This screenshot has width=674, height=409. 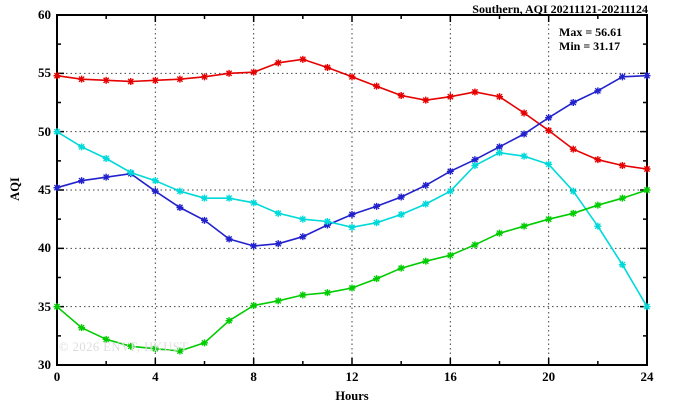 I want to click on watermark: © 2026 ENVF, HKUST, so click(x=124, y=347).